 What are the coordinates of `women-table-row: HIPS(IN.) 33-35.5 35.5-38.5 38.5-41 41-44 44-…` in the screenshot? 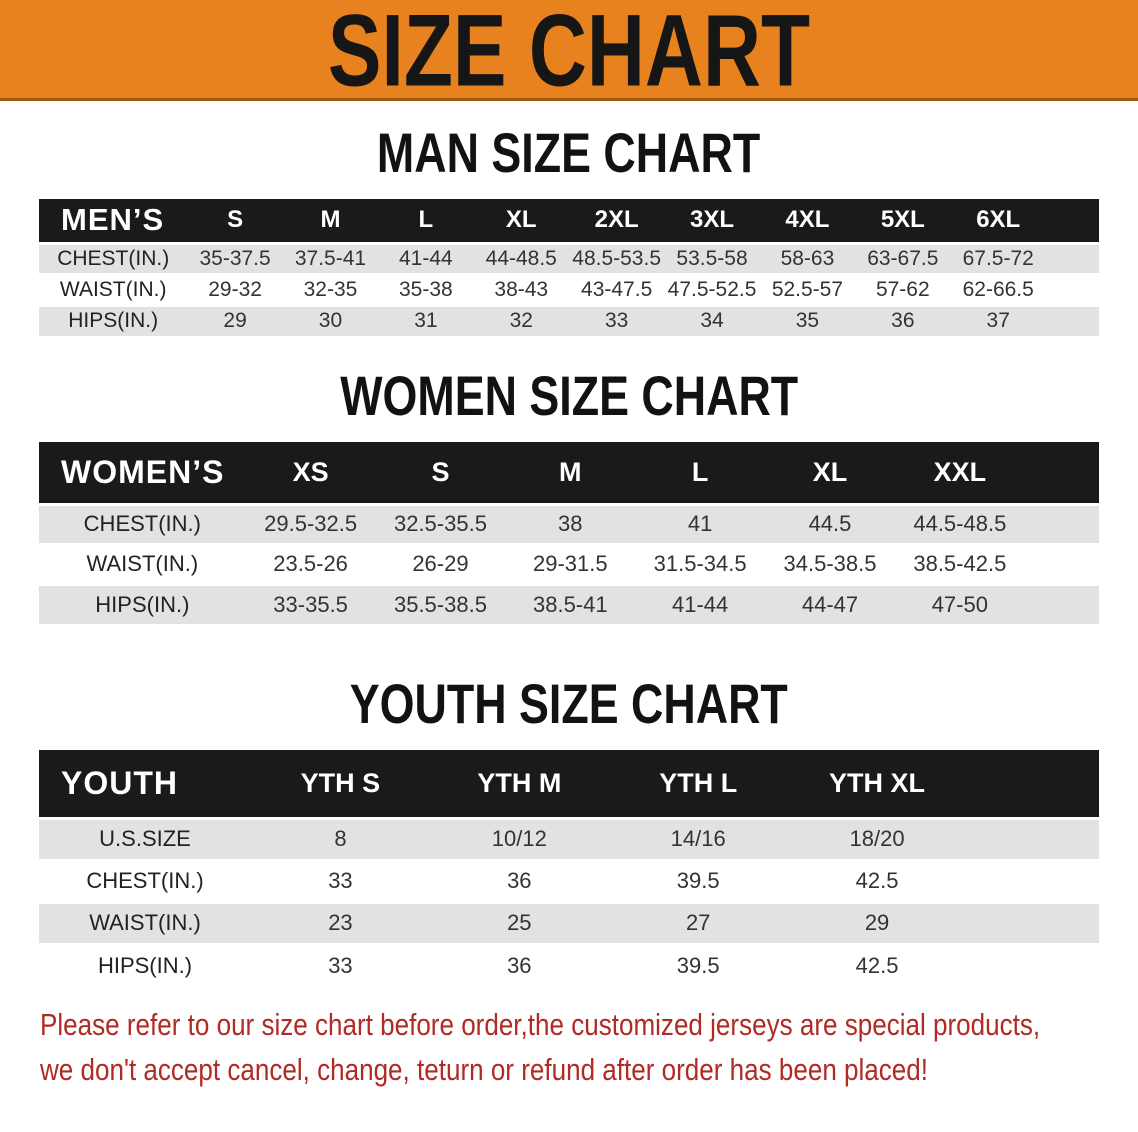 It's located at (569, 603).